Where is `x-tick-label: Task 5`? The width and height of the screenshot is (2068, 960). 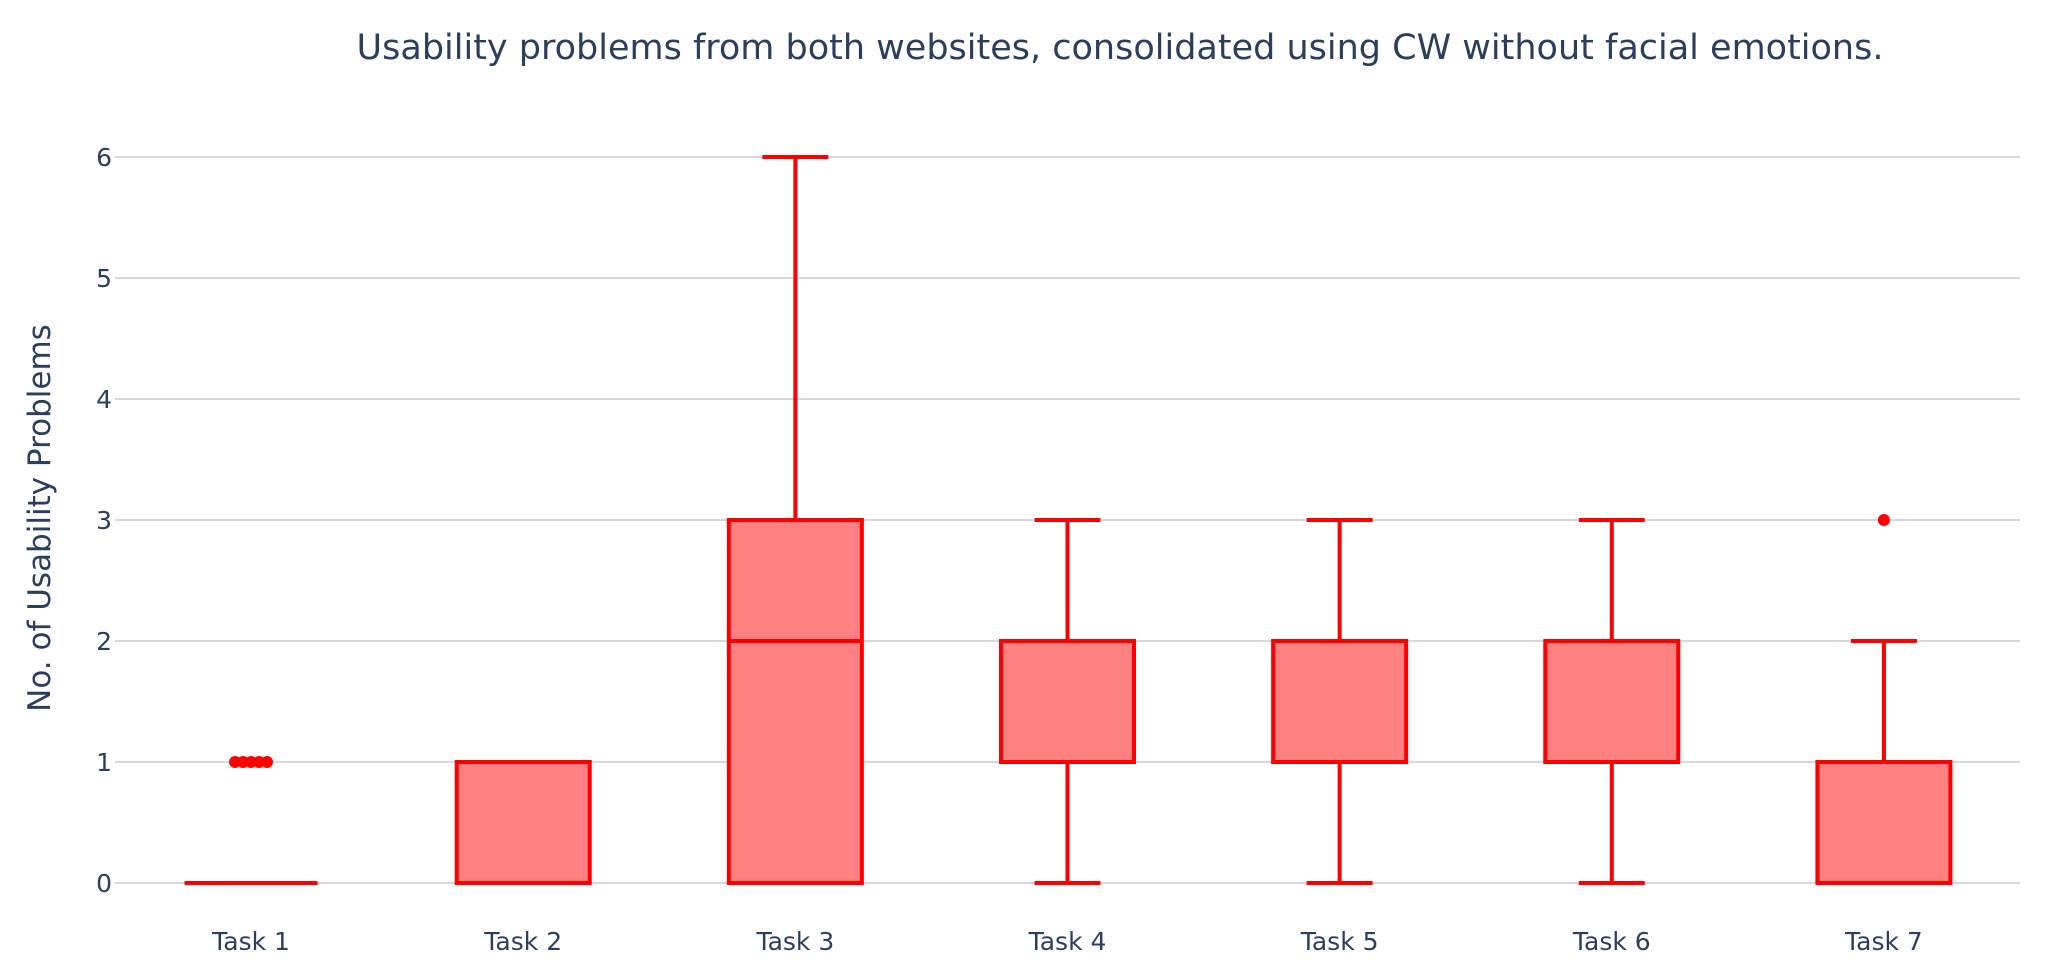 x-tick-label: Task 5 is located at coordinates (1339, 941).